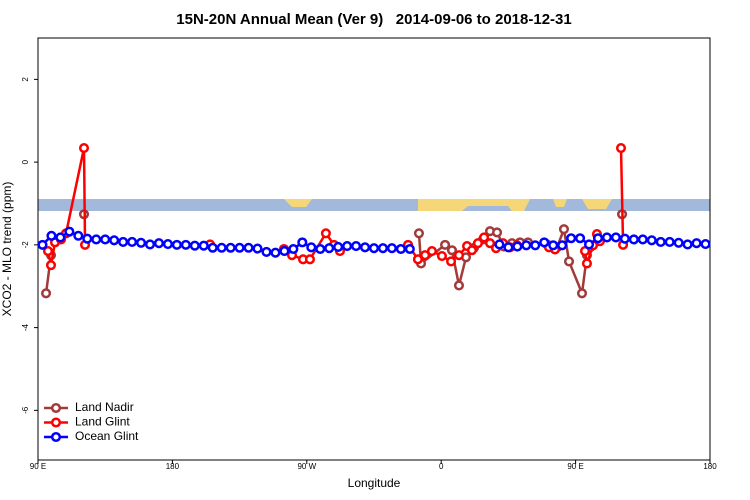 The width and height of the screenshot is (750, 500). I want to click on x-tick-label: 180, so click(173, 466).